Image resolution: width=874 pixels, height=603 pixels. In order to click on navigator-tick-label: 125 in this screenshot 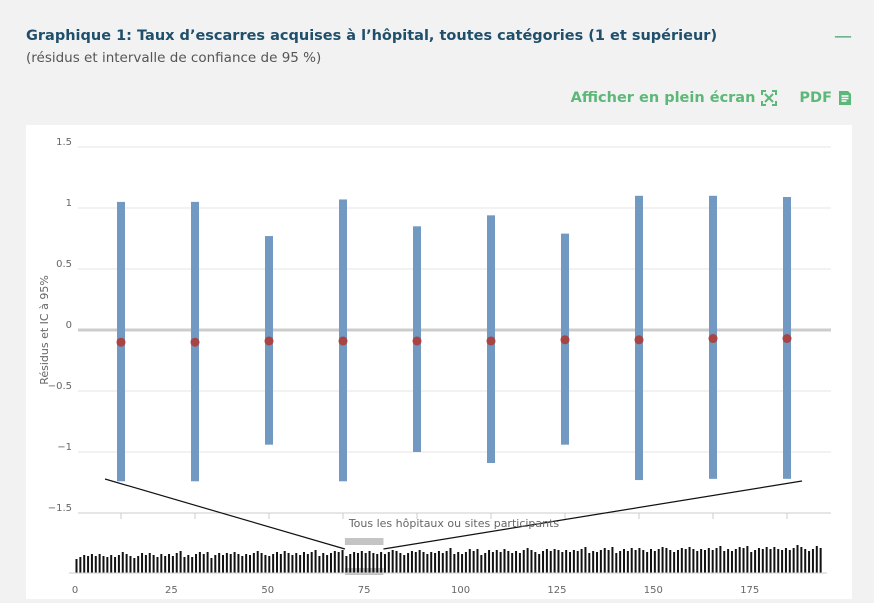, I will do `click(556, 590)`.